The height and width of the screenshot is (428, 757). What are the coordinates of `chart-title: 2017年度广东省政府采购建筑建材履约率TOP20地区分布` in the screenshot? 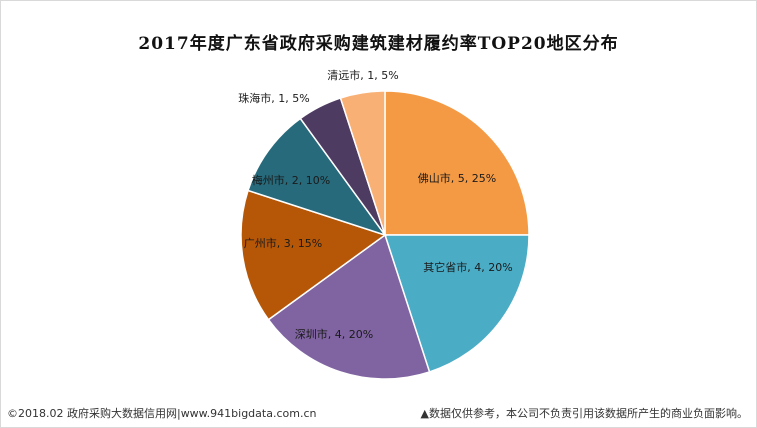 It's located at (378, 44).